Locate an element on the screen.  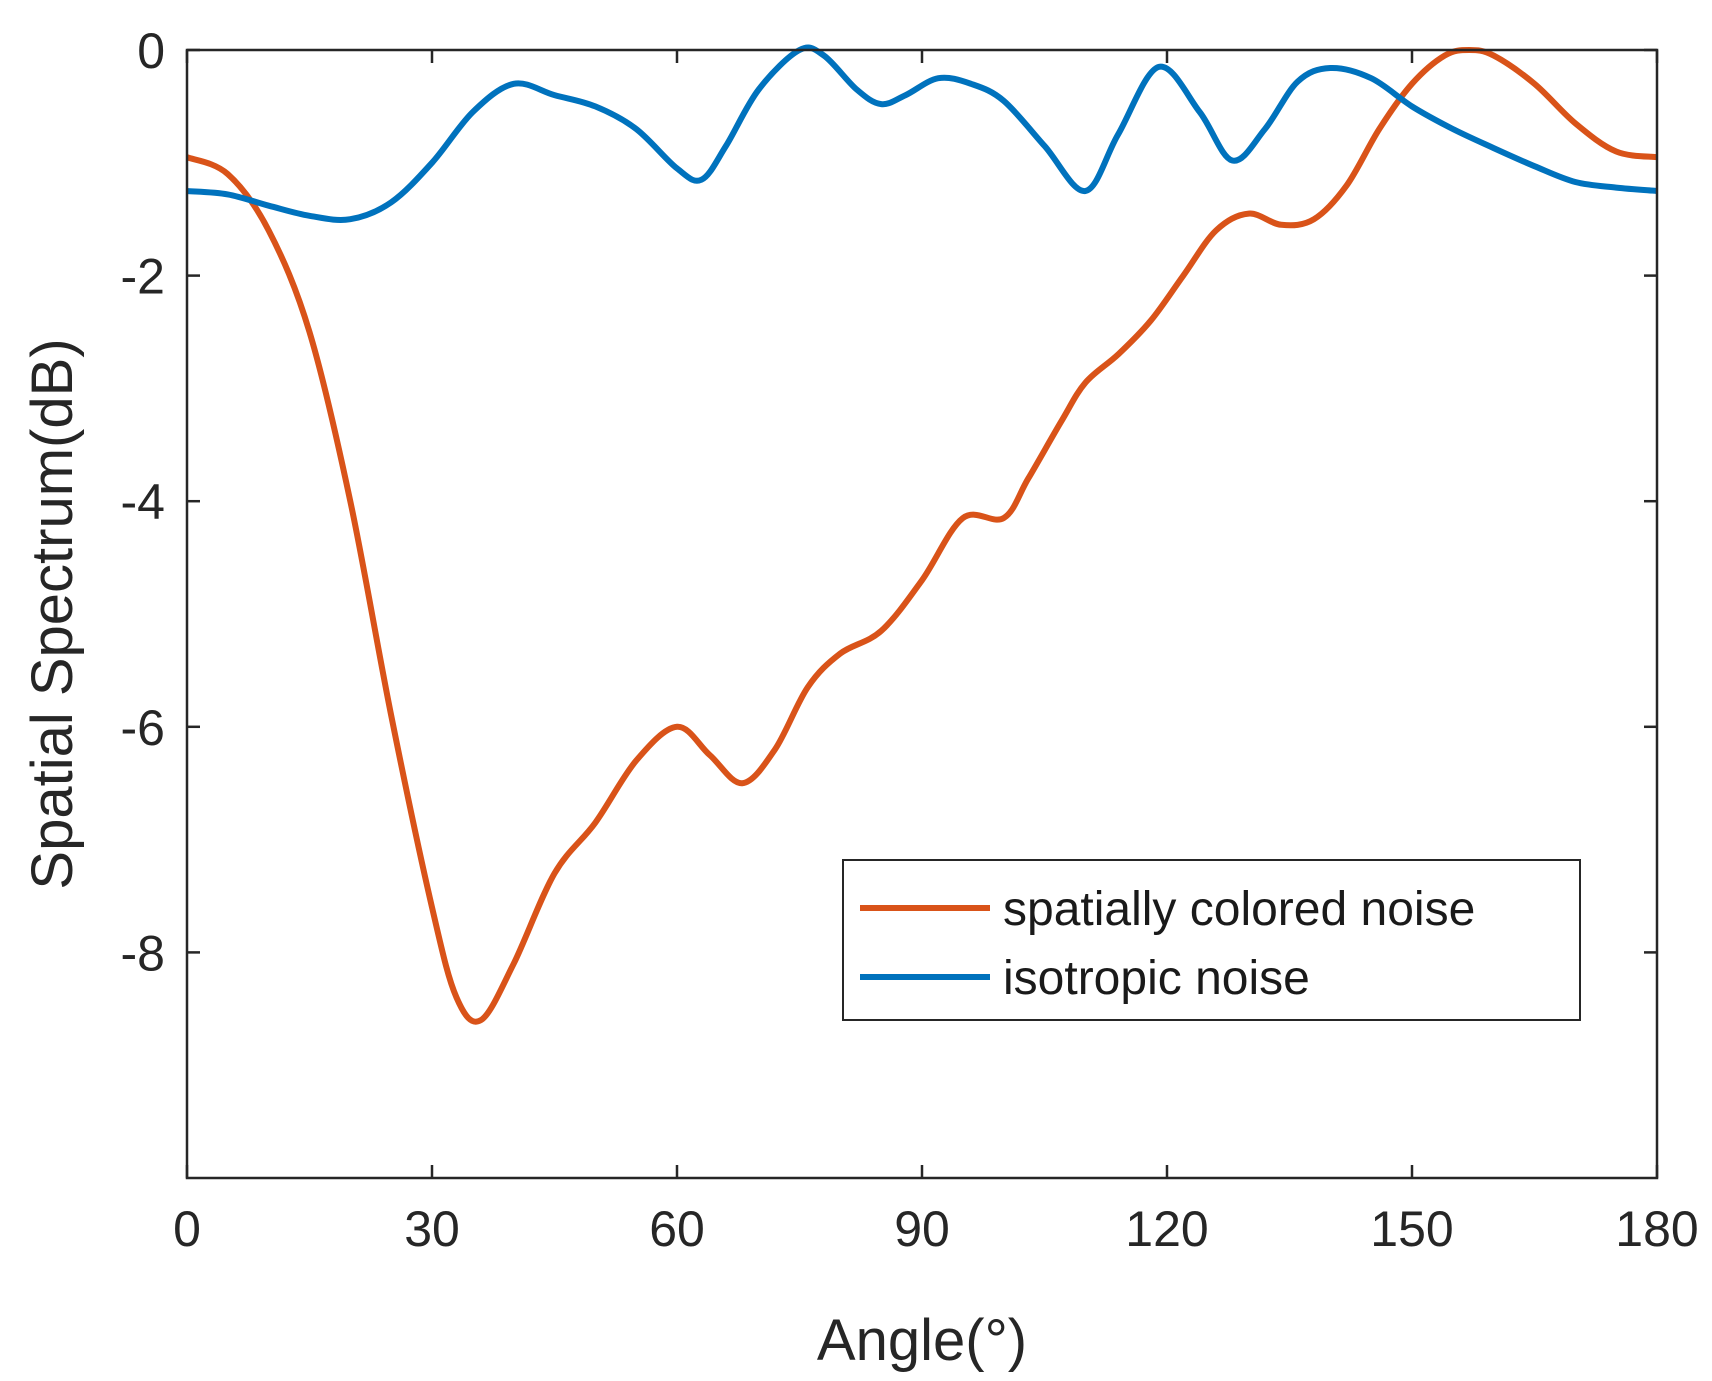
x-tick-label: 0 is located at coordinates (187, 1229).